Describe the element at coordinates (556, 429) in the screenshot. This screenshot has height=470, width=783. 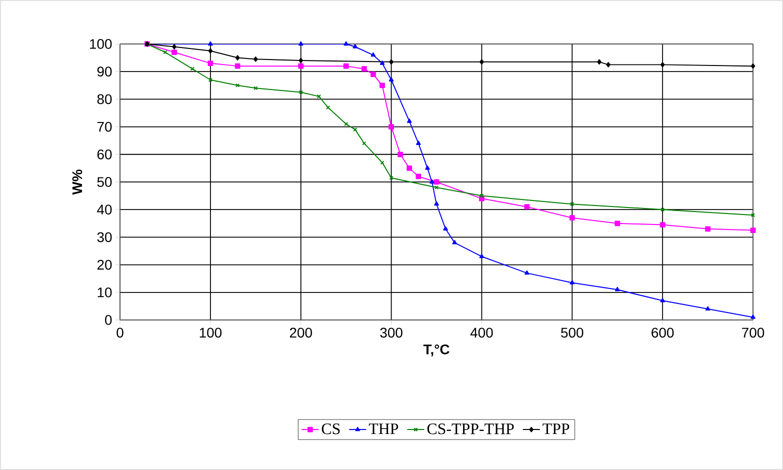
I see `legend-label: TPP` at that location.